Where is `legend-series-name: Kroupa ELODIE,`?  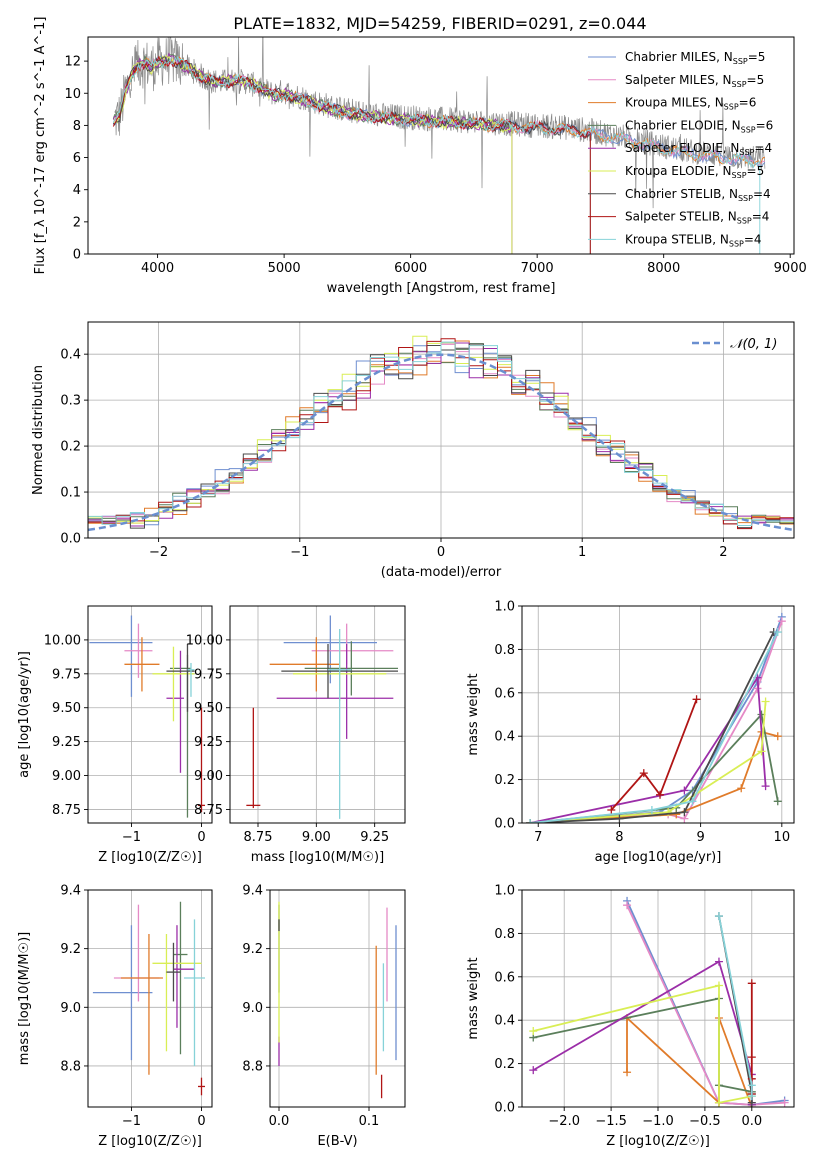
legend-series-name: Kroupa ELODIE, is located at coordinates (674, 171).